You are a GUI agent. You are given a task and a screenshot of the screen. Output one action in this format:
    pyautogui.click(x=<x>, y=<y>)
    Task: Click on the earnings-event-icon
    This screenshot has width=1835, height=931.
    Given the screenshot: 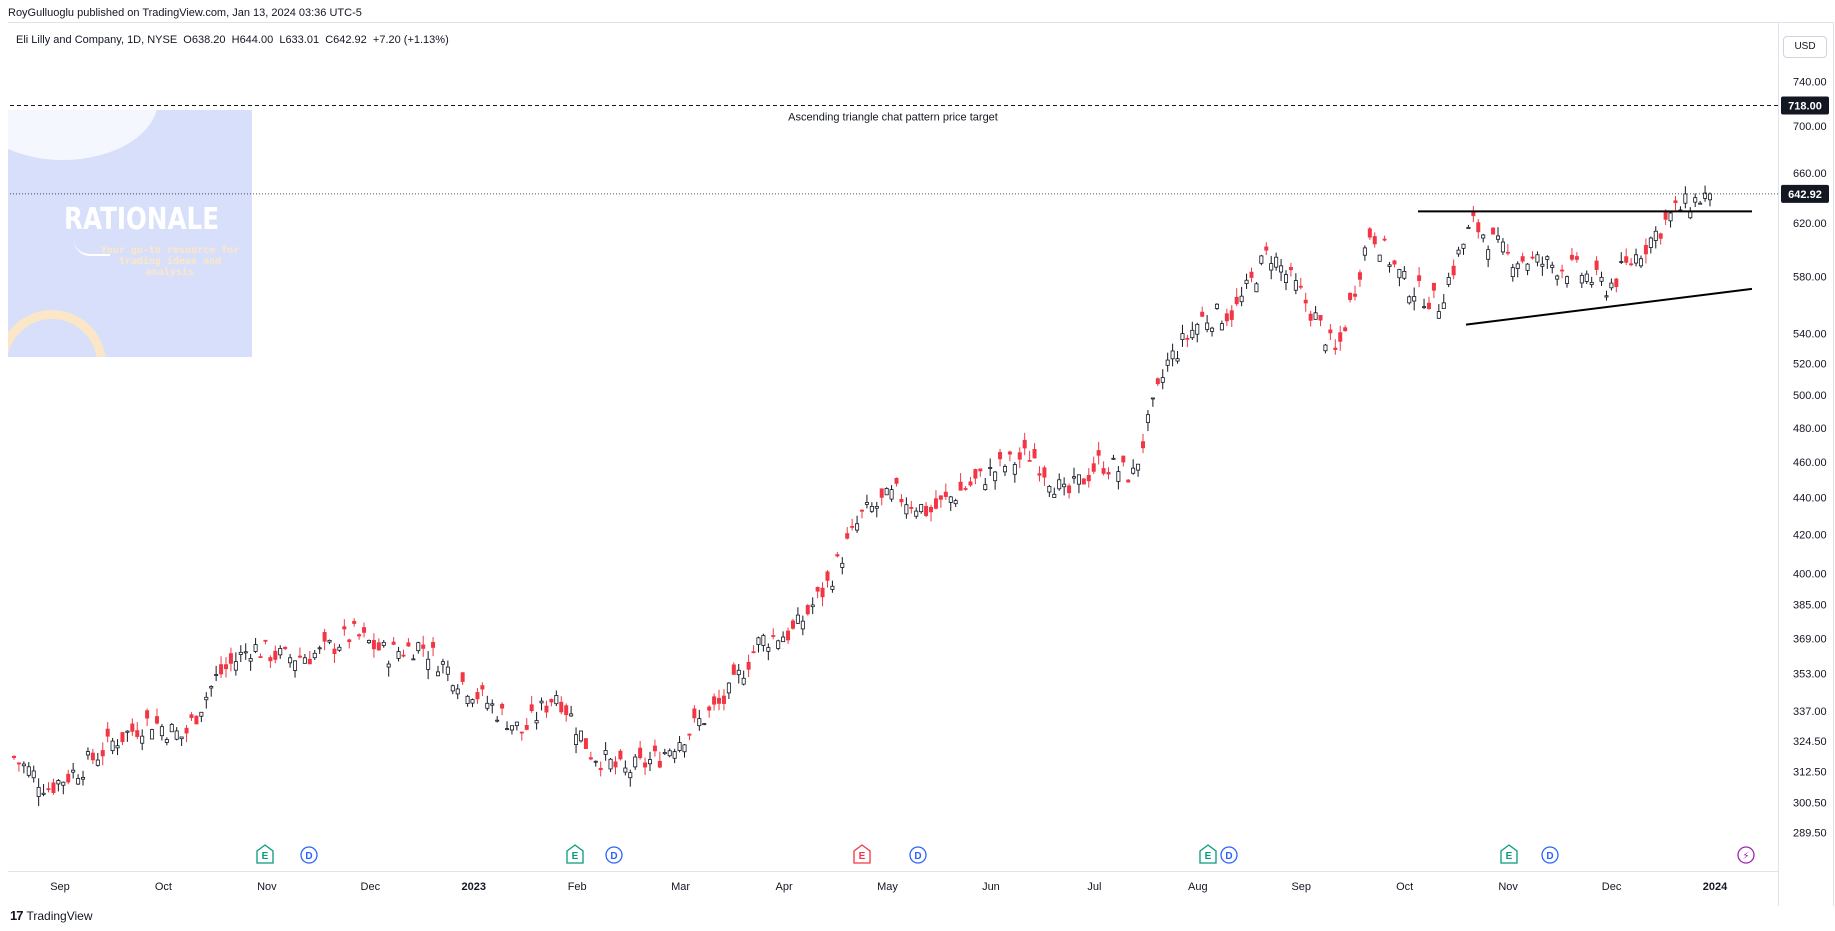 What is the action you would take?
    pyautogui.click(x=1208, y=854)
    